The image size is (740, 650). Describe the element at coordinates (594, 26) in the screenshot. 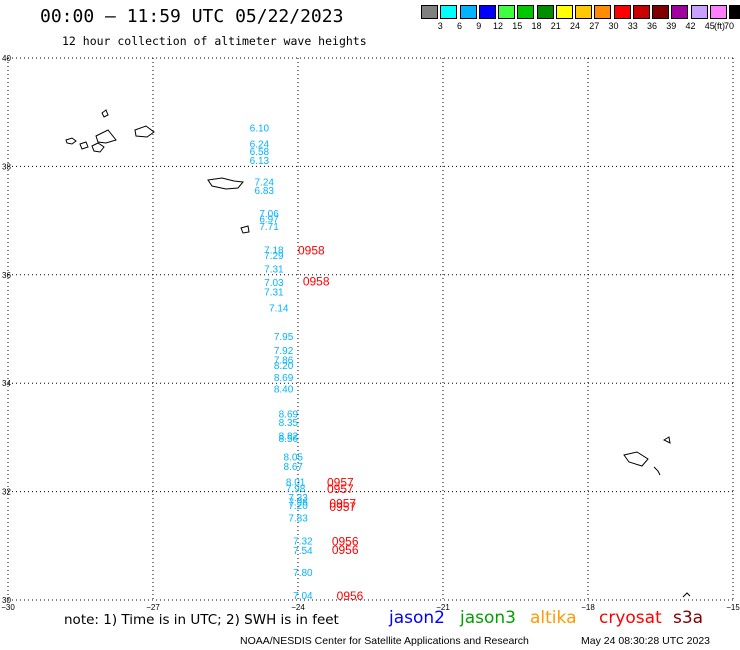

I see `color-scale-label: 27` at that location.